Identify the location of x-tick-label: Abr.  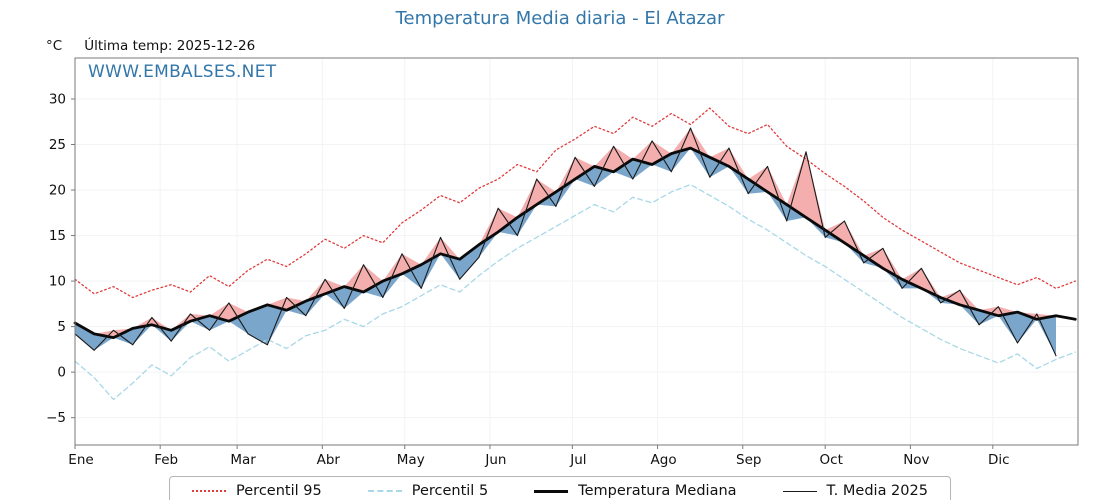
(329, 460).